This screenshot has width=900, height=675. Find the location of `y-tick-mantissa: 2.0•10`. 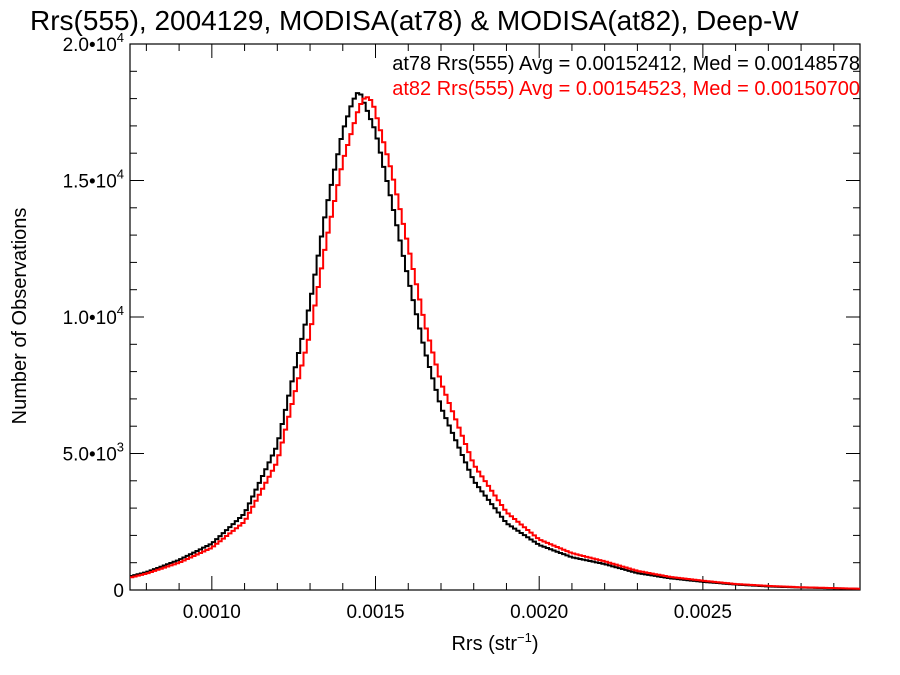

y-tick-mantissa: 2.0•10 is located at coordinates (90, 45).